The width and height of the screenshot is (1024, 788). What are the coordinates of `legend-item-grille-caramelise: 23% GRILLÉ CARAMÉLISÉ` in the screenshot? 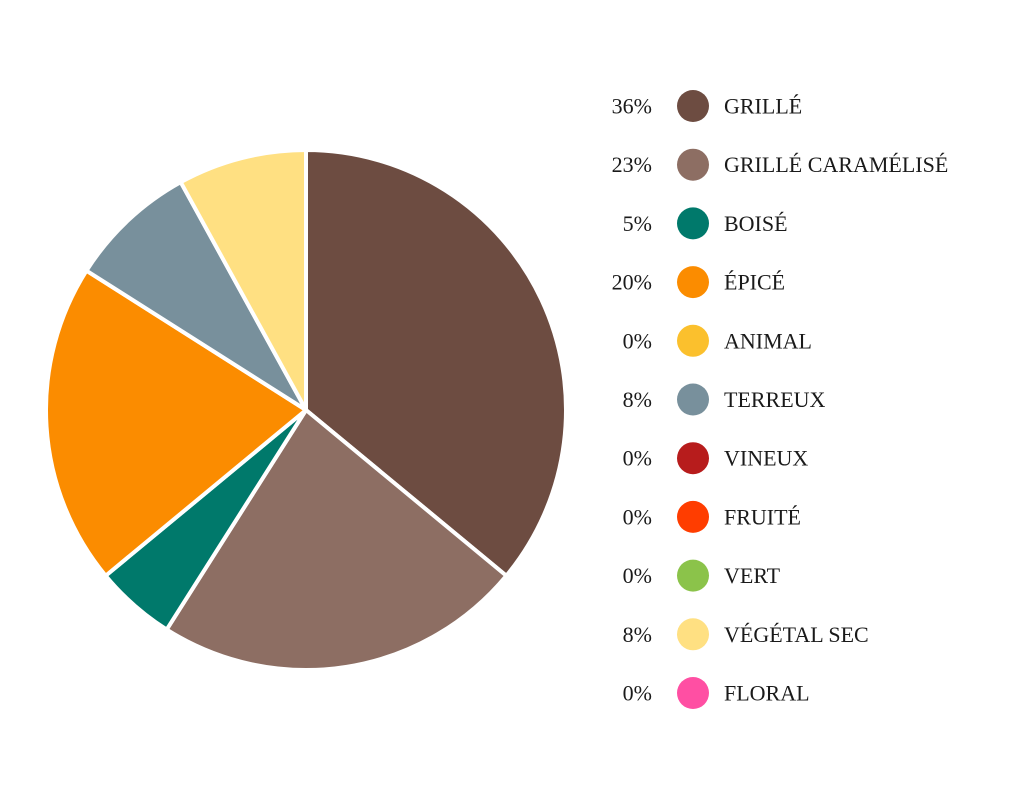 It's located at (780, 164).